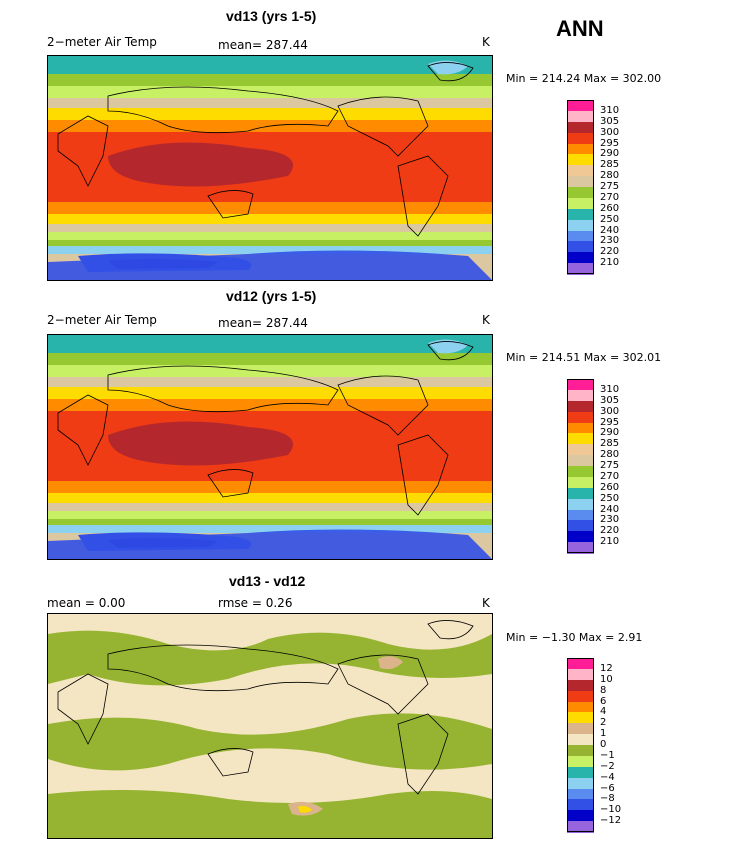 The image size is (733, 848). Describe the element at coordinates (610, 230) in the screenshot. I see `colorbar-tick-label: 240` at that location.